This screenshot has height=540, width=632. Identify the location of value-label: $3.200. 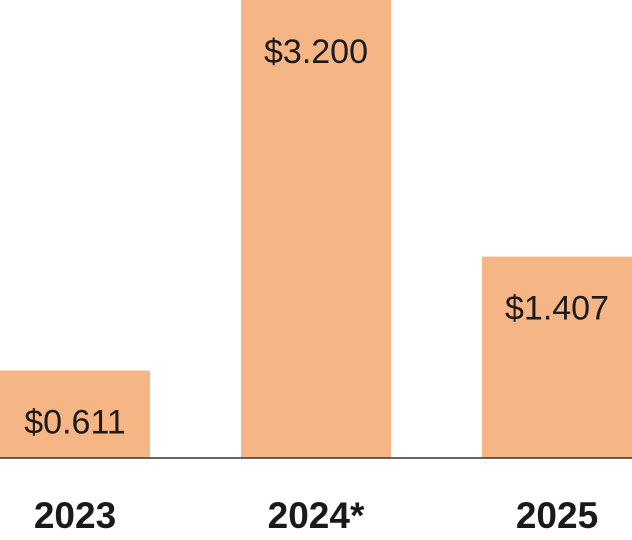
(316, 52).